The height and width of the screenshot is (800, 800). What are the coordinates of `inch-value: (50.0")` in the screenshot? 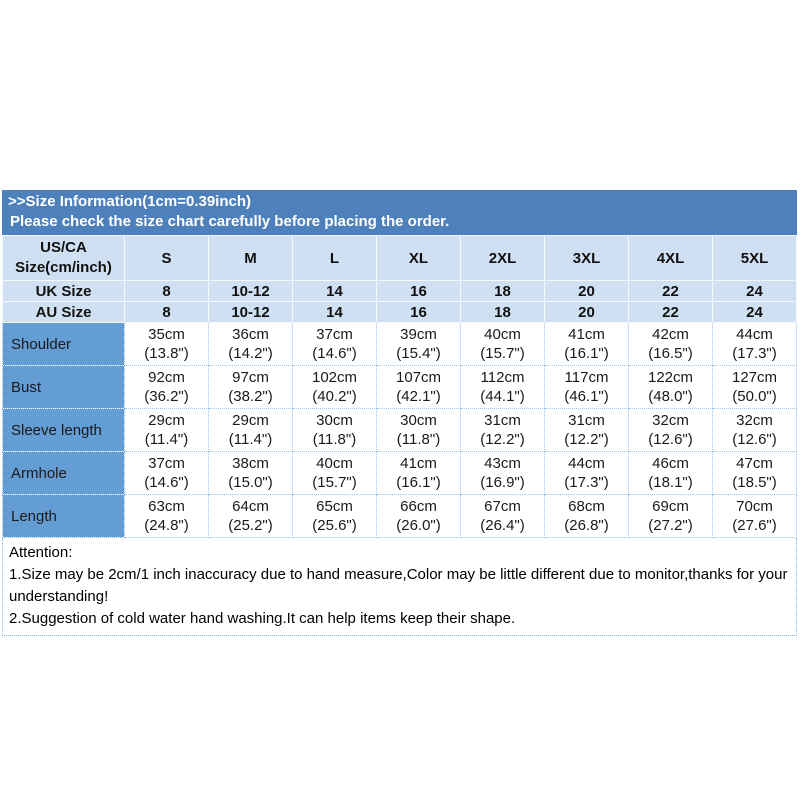 It's located at (754, 396).